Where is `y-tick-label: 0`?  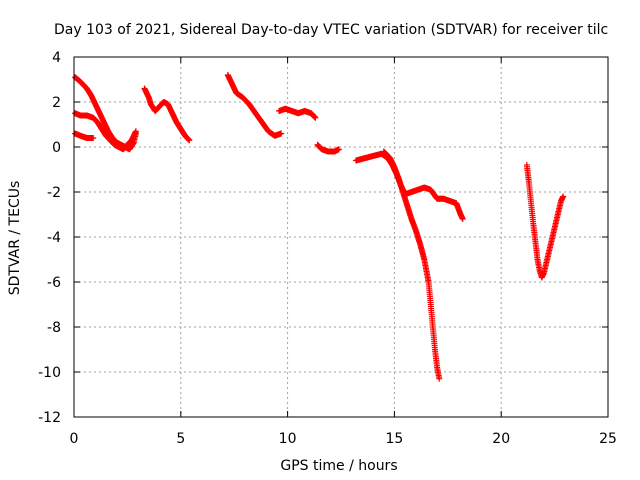
y-tick-label: 0 is located at coordinates (56, 148).